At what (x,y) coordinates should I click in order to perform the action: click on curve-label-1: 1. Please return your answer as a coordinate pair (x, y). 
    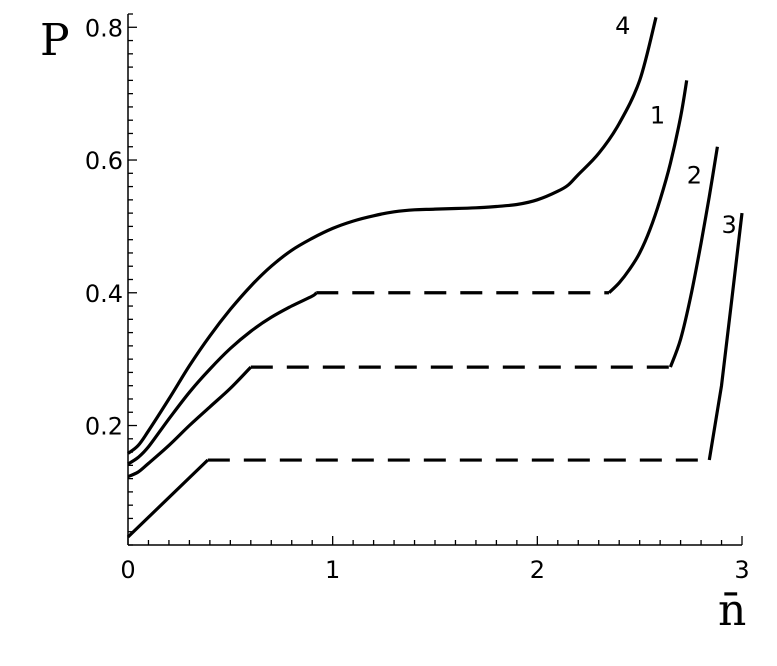
    Looking at the image, I should click on (657, 116).